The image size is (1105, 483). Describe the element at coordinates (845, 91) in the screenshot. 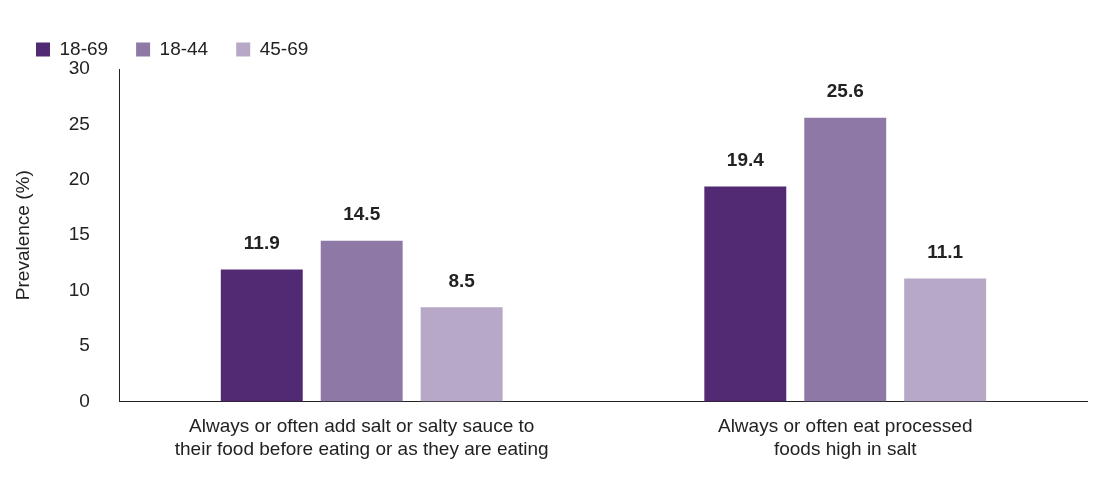

I see `data-label: 25.6` at that location.